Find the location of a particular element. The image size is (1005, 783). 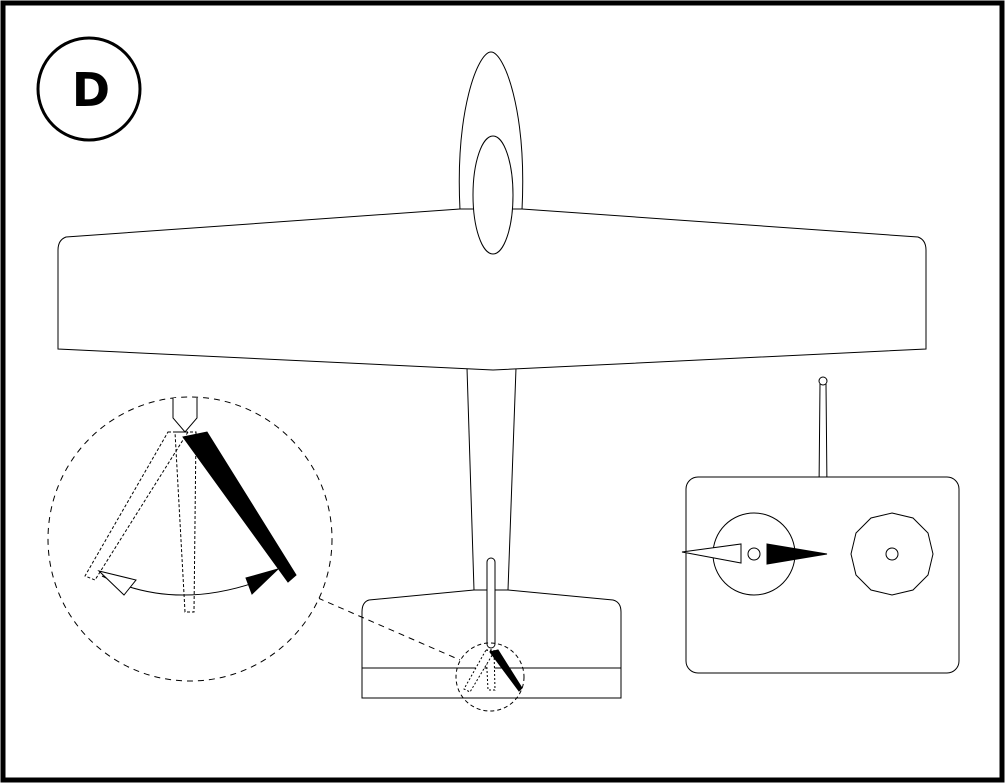

rudder-small-callout-circle is located at coordinates (490, 677).